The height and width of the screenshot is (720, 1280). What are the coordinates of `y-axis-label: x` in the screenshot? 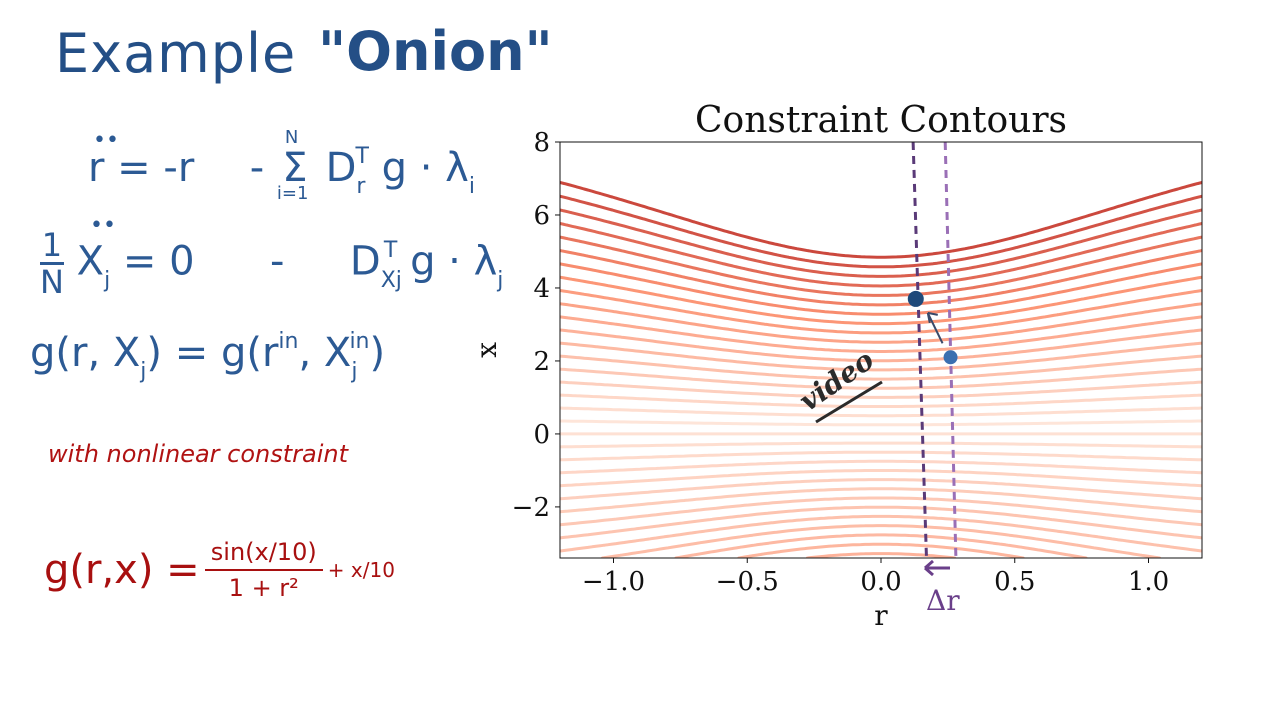 It's located at (491, 350).